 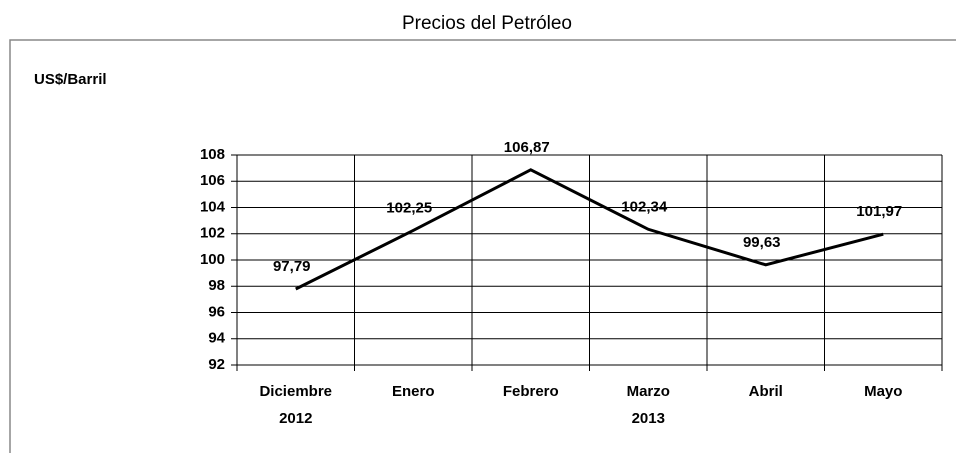 I want to click on x-tick-label: Marzo, so click(x=648, y=391).